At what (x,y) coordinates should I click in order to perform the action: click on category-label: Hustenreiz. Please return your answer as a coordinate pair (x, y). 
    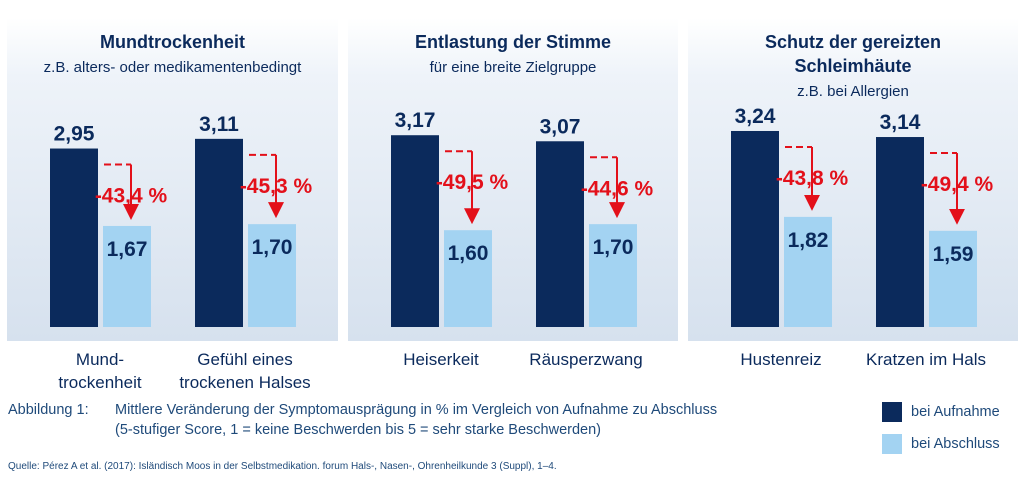
    Looking at the image, I should click on (780, 359).